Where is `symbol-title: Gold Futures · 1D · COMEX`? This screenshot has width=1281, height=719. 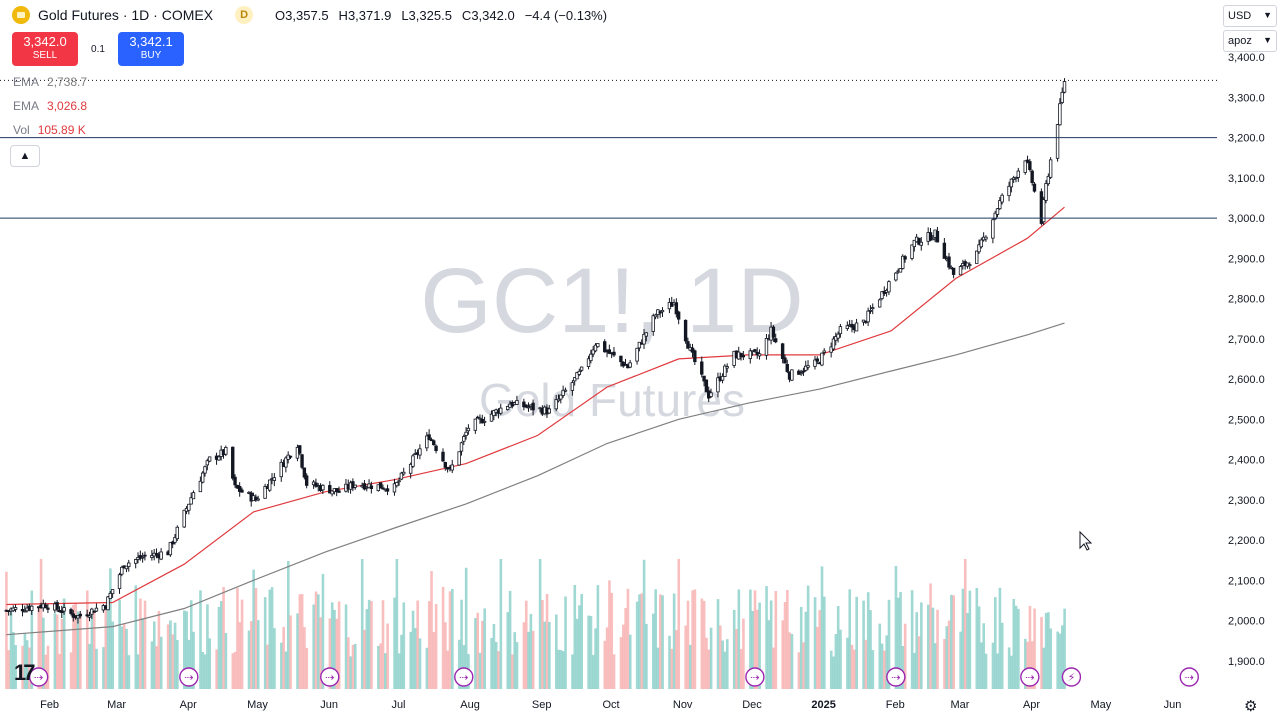
symbol-title: Gold Futures · 1D · COMEX is located at coordinates (126, 15).